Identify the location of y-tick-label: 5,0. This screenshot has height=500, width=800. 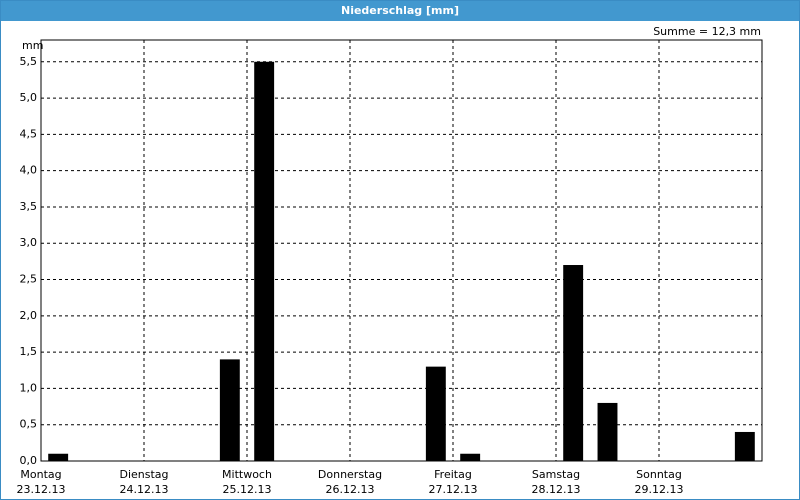
(29, 97).